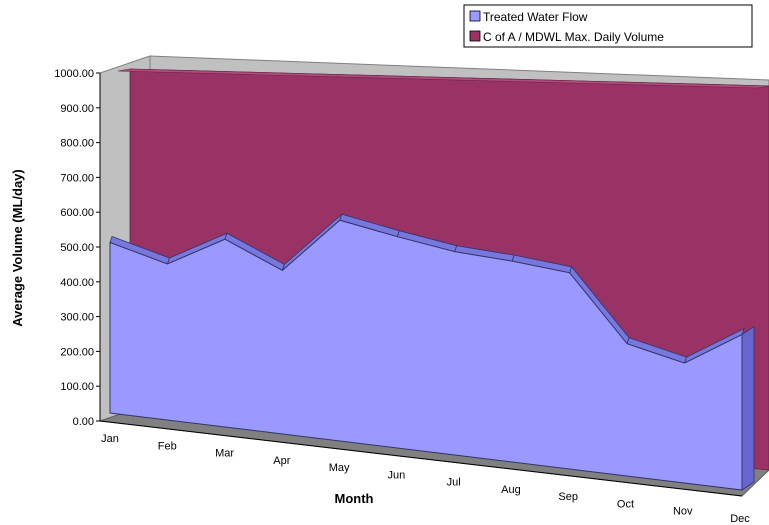 Image resolution: width=769 pixels, height=525 pixels. I want to click on x-tick-label-mar: Mar, so click(224, 454).